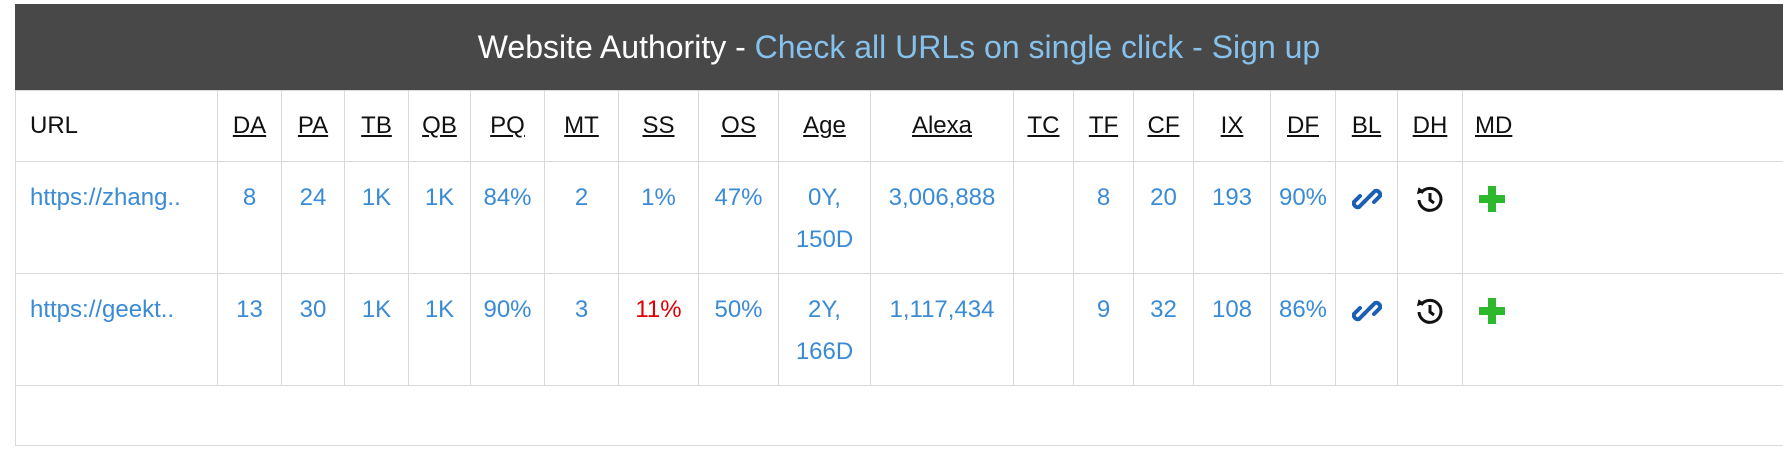  What do you see at coordinates (507, 329) in the screenshot?
I see `cell-pq: 90%` at bounding box center [507, 329].